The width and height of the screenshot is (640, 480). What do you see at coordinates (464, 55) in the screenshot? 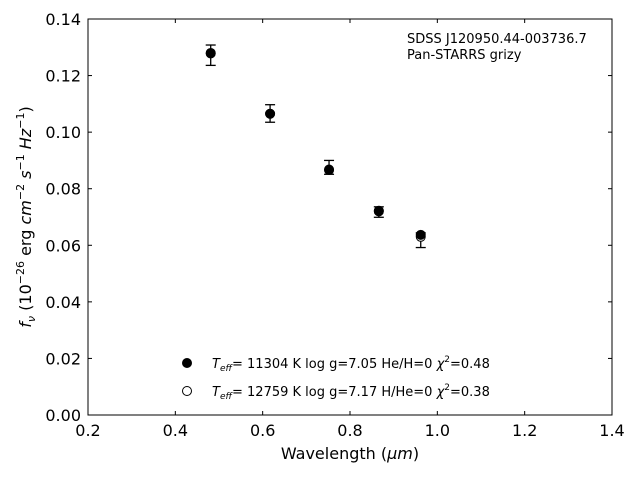
I see `annotation-filters: Pan-STARRS grizy` at bounding box center [464, 55].